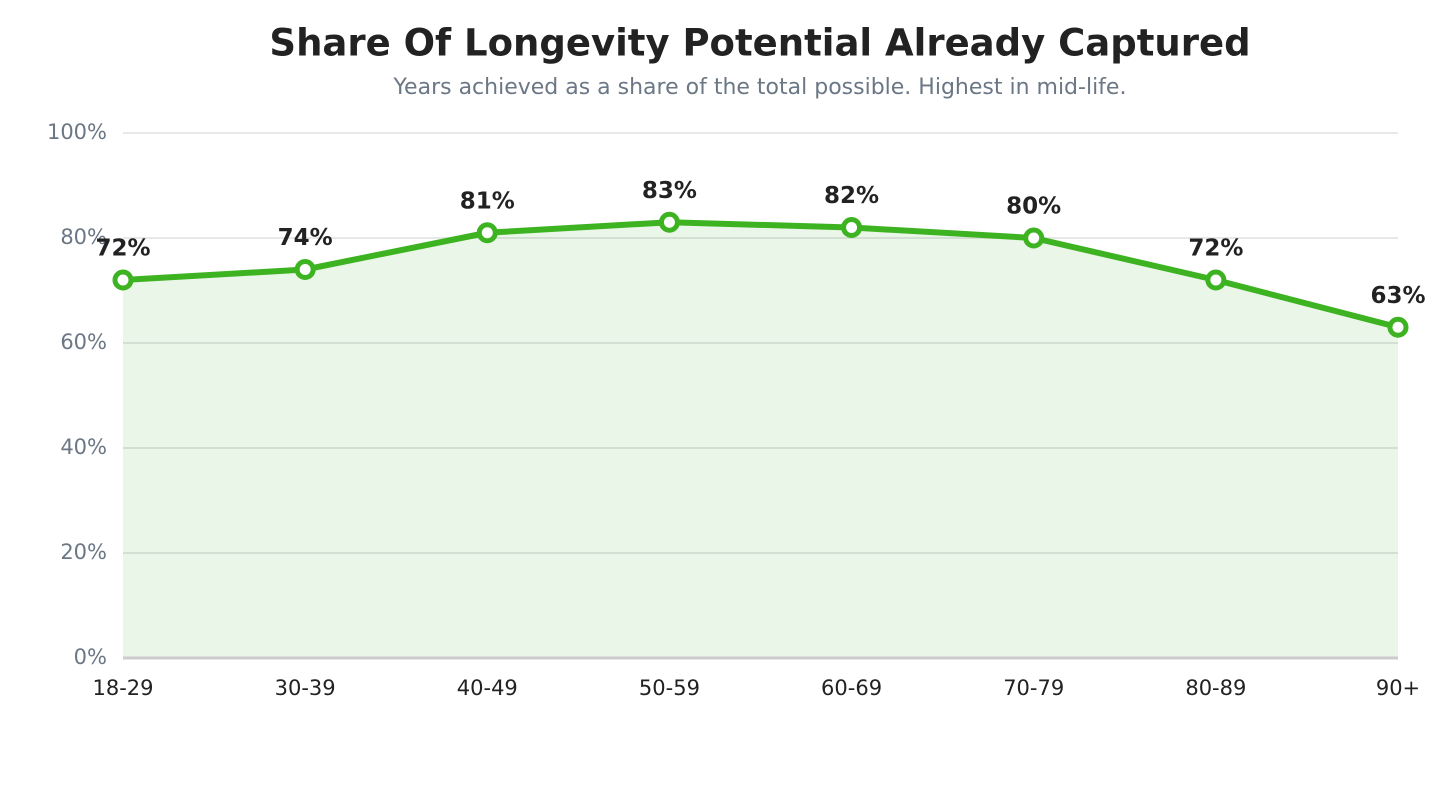 The width and height of the screenshot is (1456, 785). Describe the element at coordinates (1215, 688) in the screenshot. I see `x-tick-label: 80-89` at that location.